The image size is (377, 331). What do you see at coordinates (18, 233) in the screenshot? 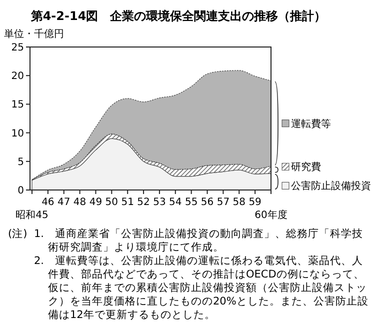
I see `text: (注)` at bounding box center [18, 233].